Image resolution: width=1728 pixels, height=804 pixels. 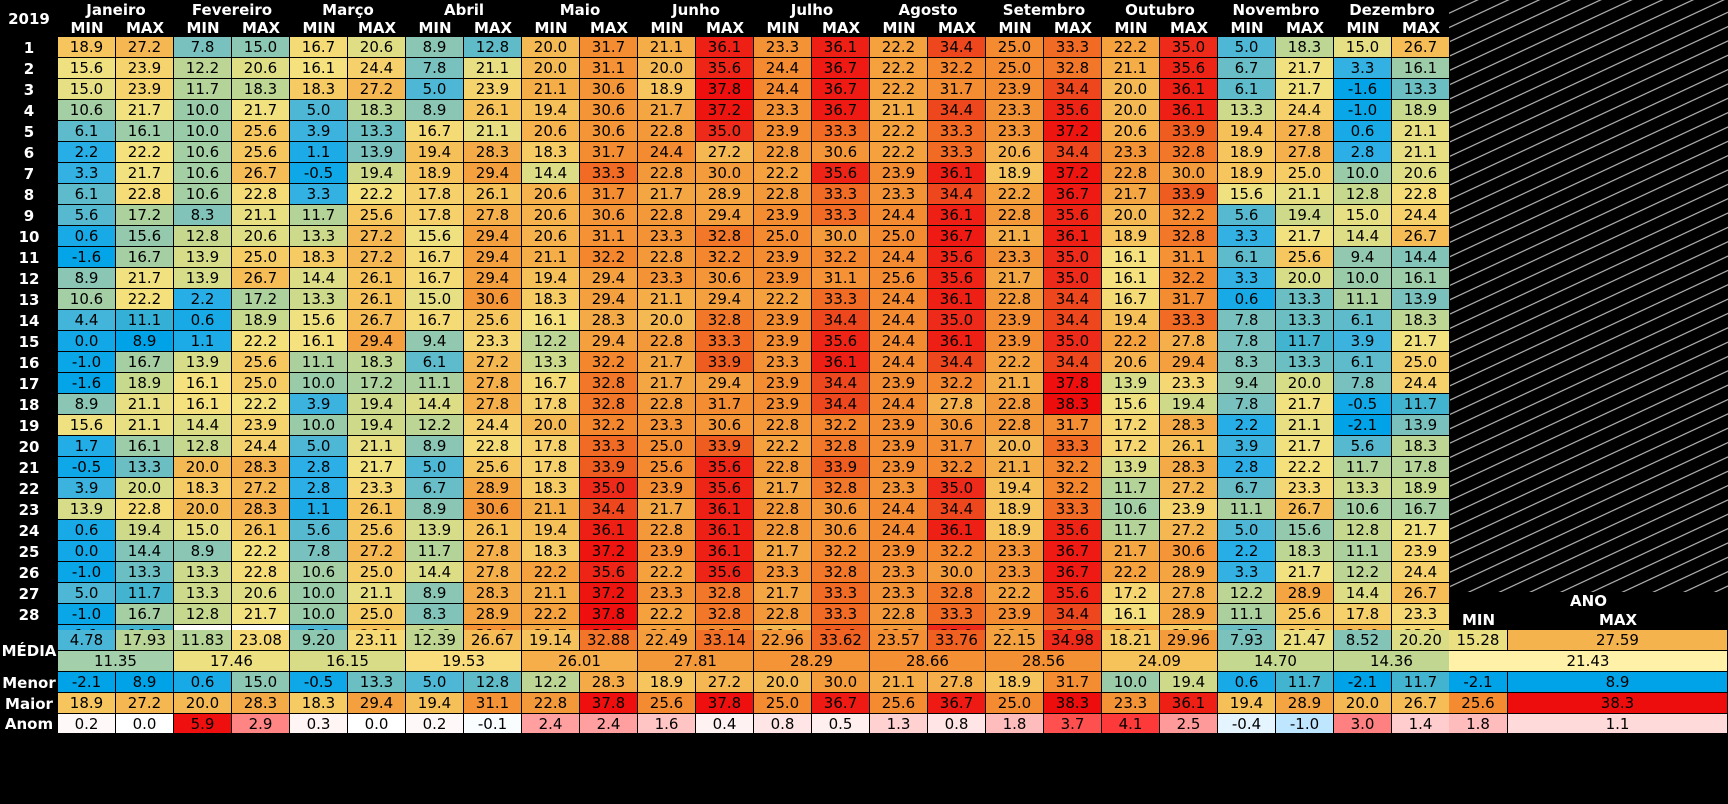 What do you see at coordinates (1305, 278) in the screenshot?
I see `max-cell: 20.0` at bounding box center [1305, 278].